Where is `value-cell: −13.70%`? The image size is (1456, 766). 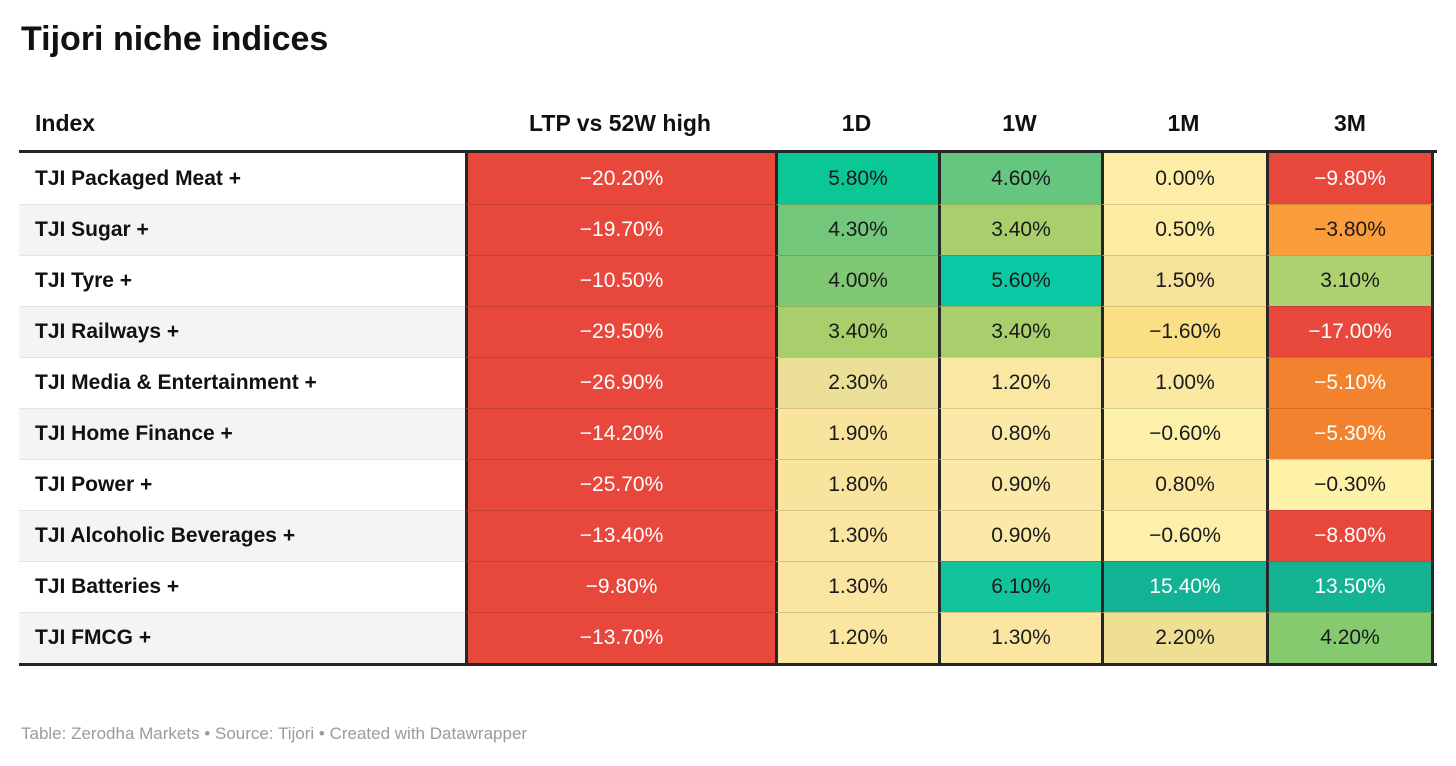 value-cell: −13.70% is located at coordinates (620, 637).